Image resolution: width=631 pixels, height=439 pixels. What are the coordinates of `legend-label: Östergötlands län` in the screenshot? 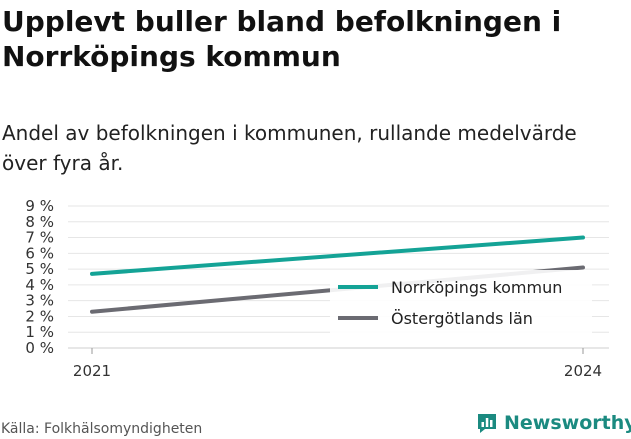 It's located at (462, 318).